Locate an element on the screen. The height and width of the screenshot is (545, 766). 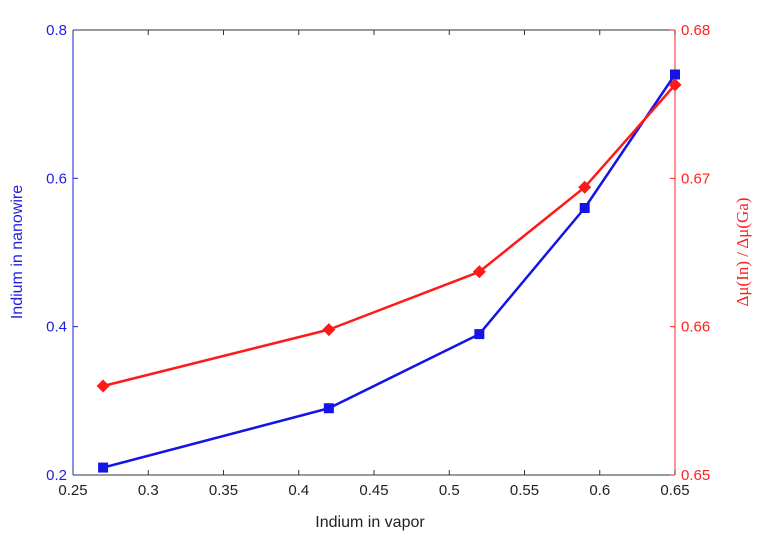
x-tick-label: 0.4 is located at coordinates (298, 490).